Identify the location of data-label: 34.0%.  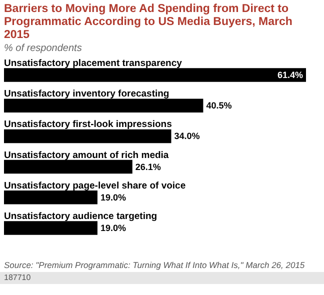
(187, 136).